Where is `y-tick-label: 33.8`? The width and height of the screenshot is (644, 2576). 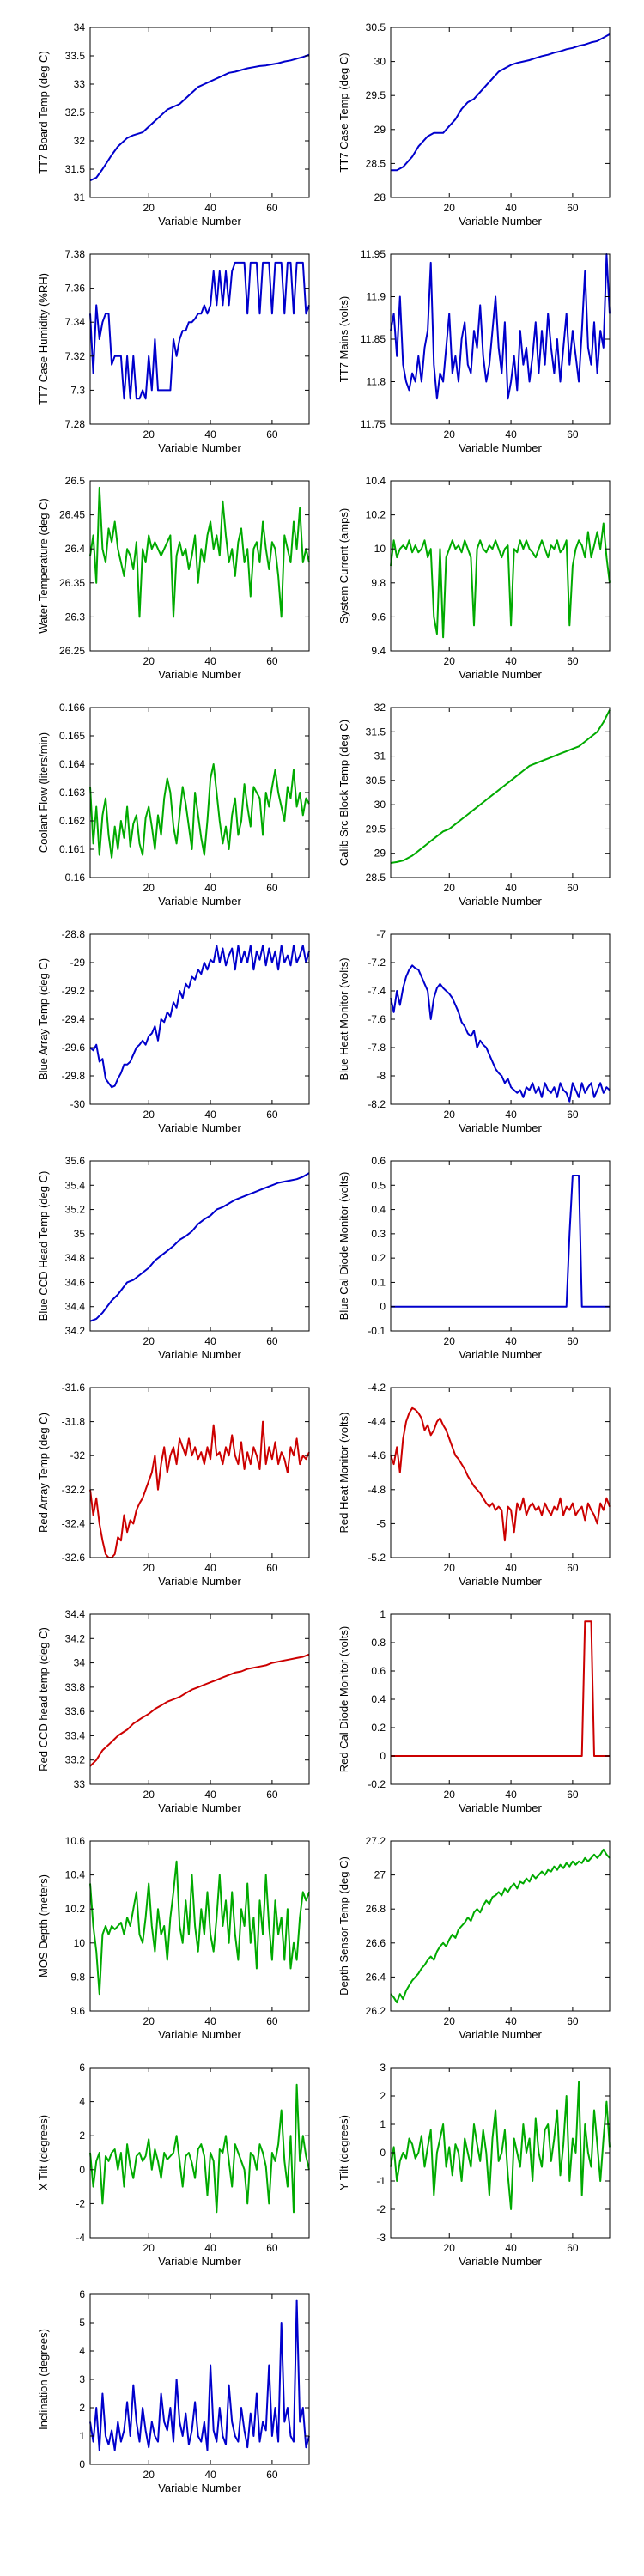
y-tick-label: 33.8 is located at coordinates (75, 1687).